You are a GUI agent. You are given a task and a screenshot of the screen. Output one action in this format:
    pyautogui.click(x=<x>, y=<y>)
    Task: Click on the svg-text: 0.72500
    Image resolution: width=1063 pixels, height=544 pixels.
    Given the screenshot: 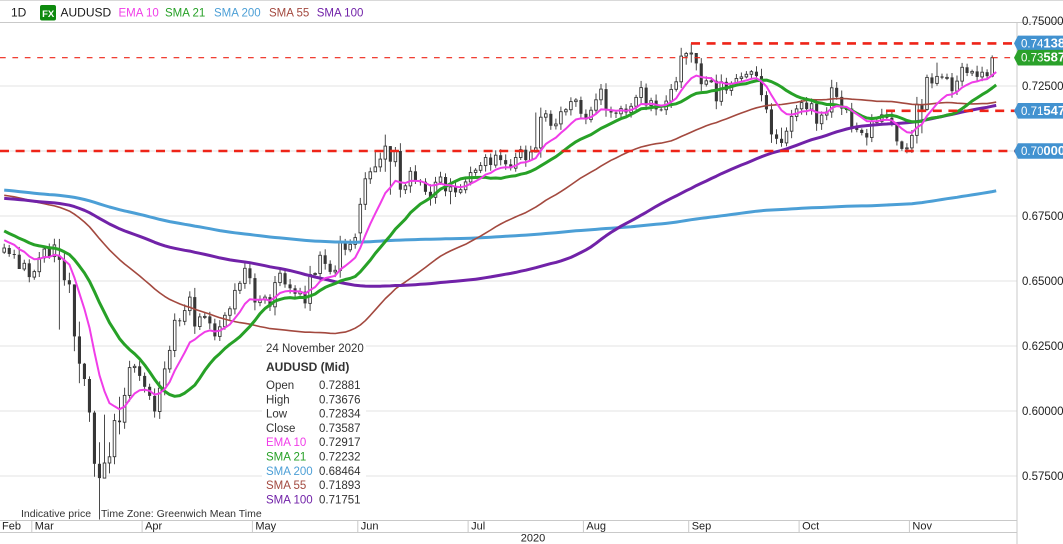 What is the action you would take?
    pyautogui.click(x=1042, y=87)
    